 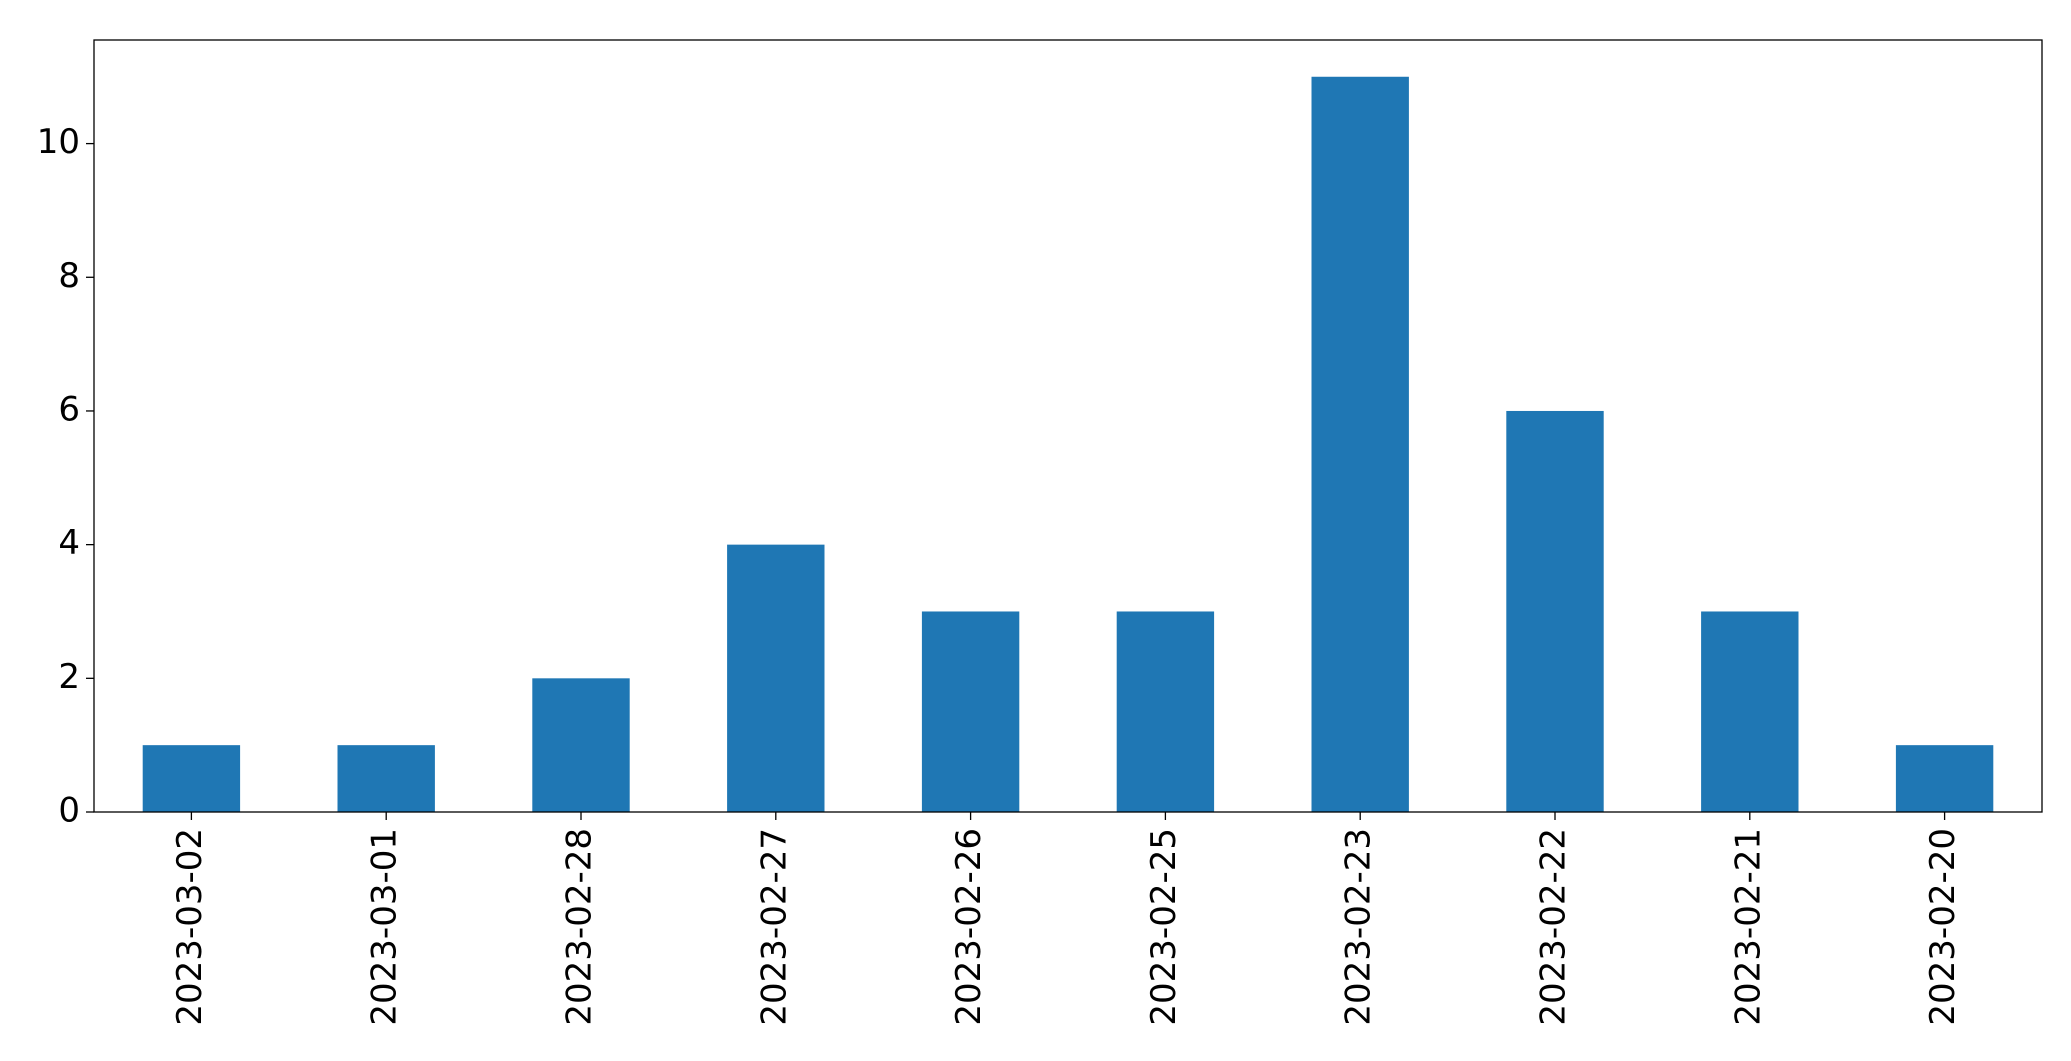 What do you see at coordinates (580, 927) in the screenshot?
I see `x-tick-label: 2023-02-28` at bounding box center [580, 927].